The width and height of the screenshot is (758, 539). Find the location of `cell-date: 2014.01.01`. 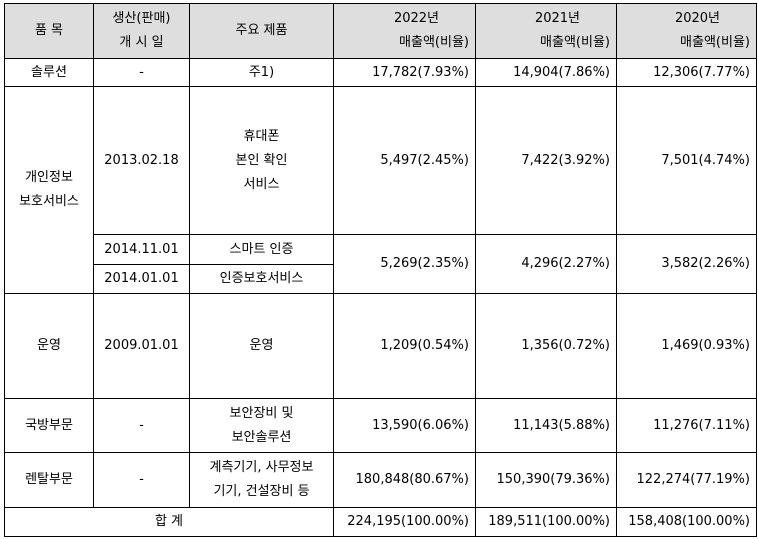

cell-date: 2014.01.01 is located at coordinates (141, 279).